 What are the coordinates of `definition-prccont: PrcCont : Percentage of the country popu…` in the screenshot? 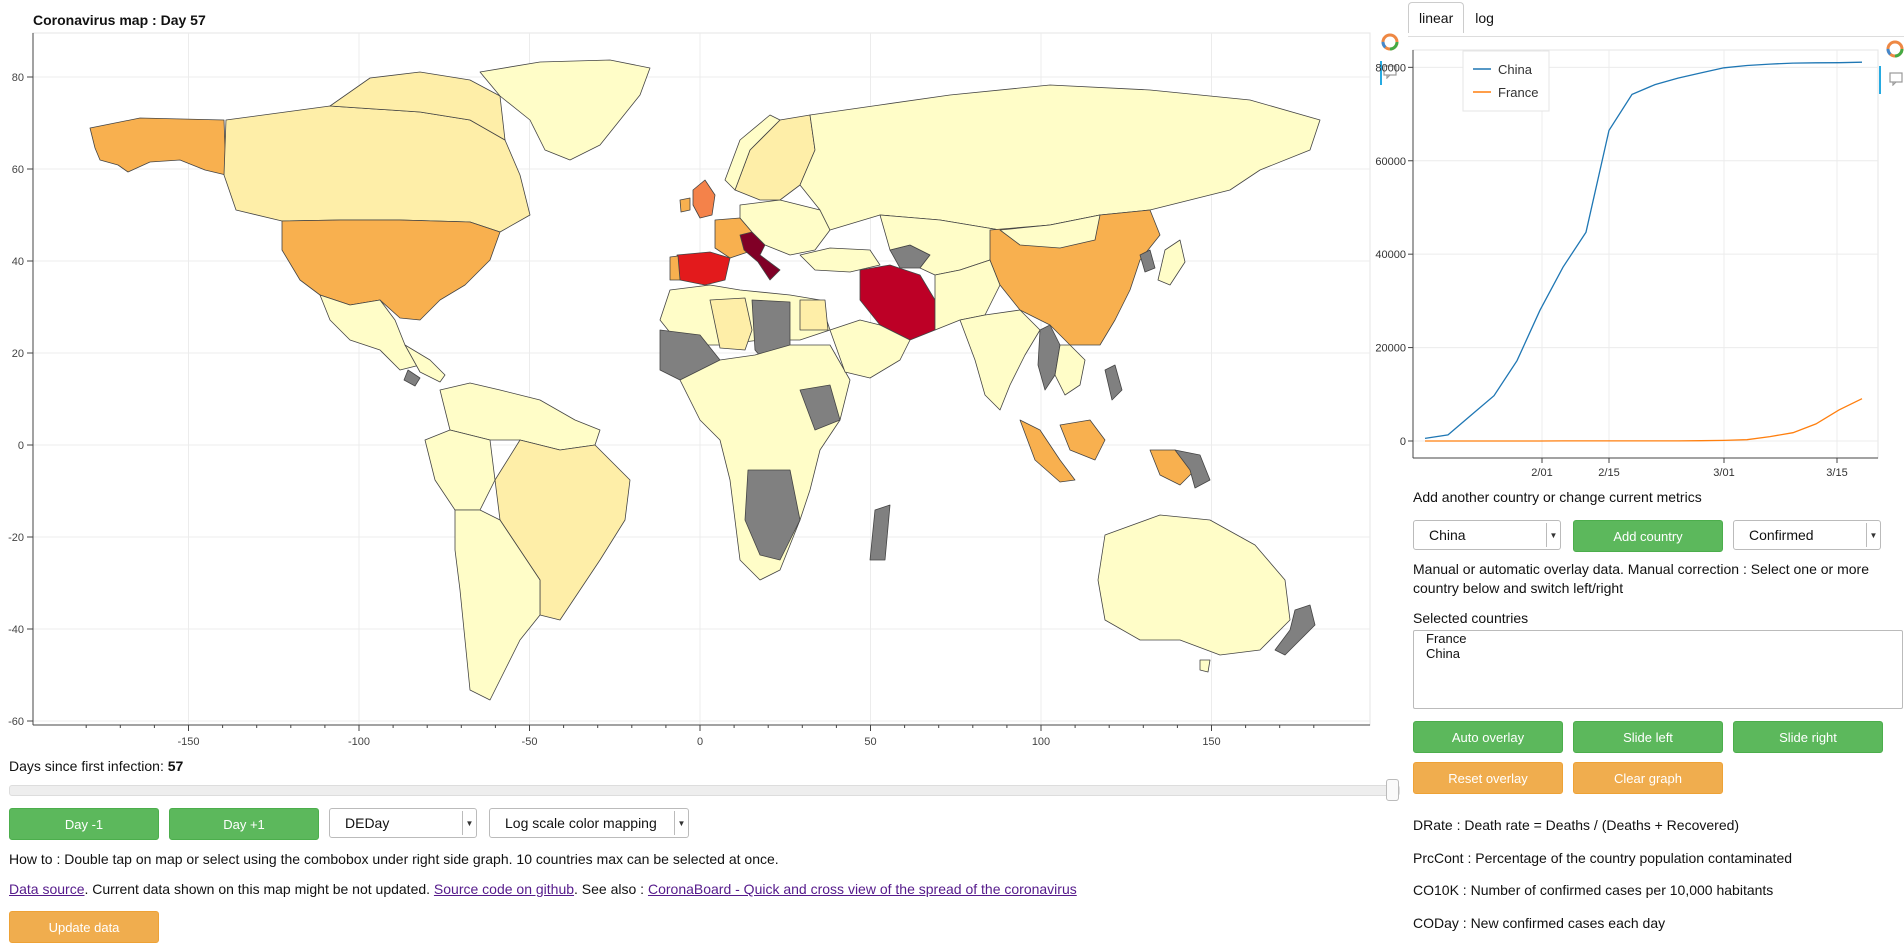 It's located at (1603, 858).